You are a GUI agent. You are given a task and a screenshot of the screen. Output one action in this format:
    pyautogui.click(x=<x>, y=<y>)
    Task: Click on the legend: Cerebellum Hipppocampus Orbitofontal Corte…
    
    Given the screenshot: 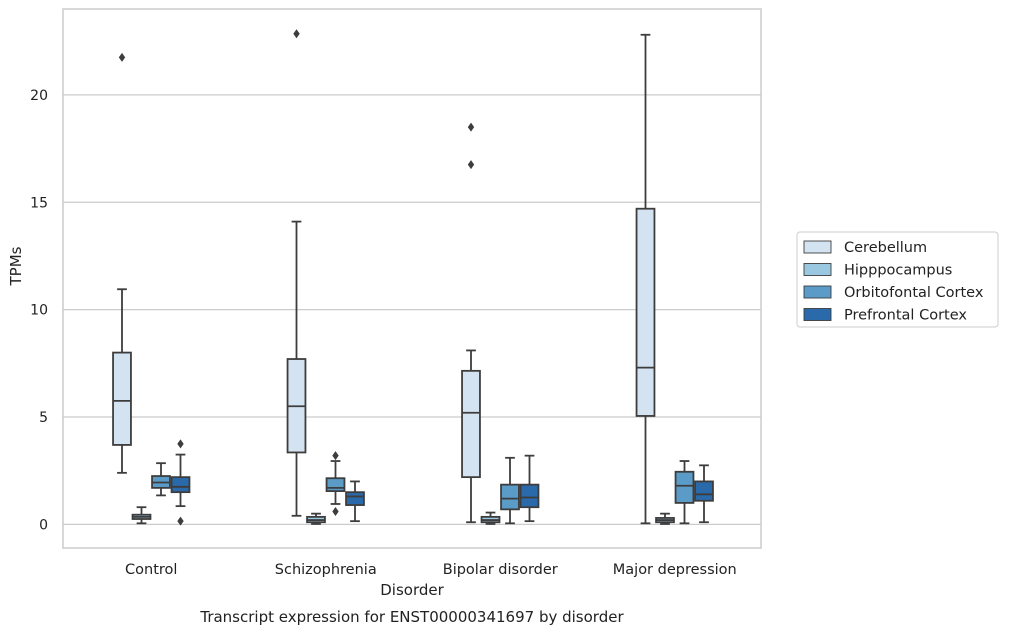 What is the action you would take?
    pyautogui.click(x=897, y=279)
    